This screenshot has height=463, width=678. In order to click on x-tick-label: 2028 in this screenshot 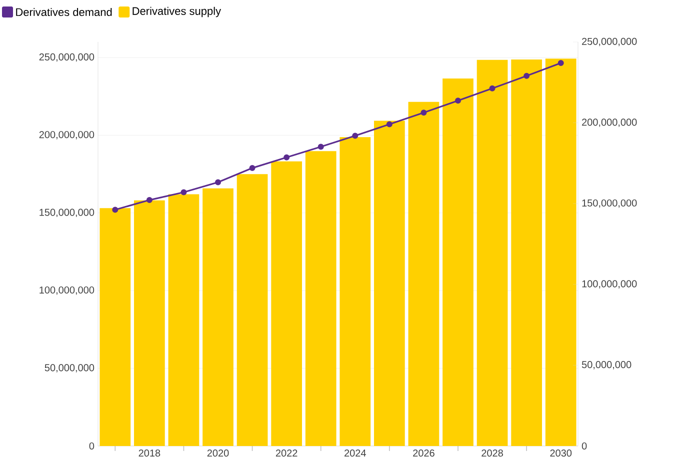, I will do `click(492, 453)`.